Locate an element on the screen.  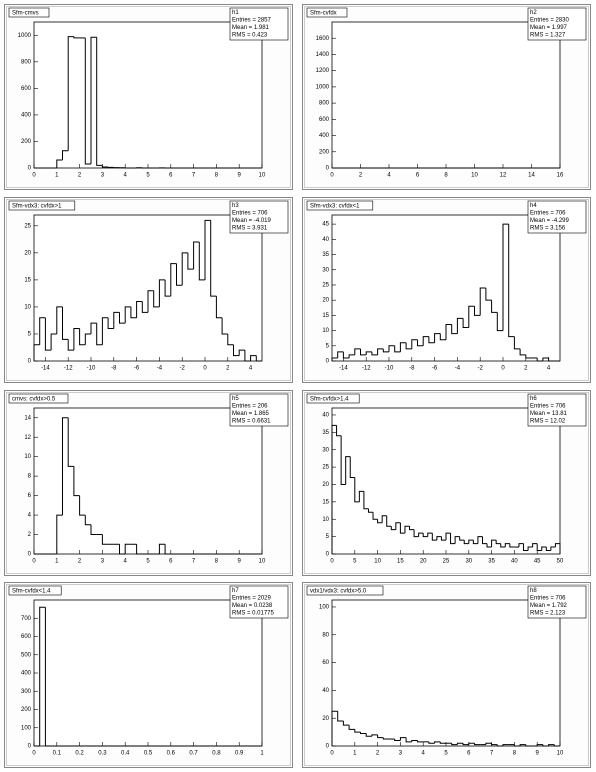
y-tick-label: 12 is located at coordinates (27, 438).